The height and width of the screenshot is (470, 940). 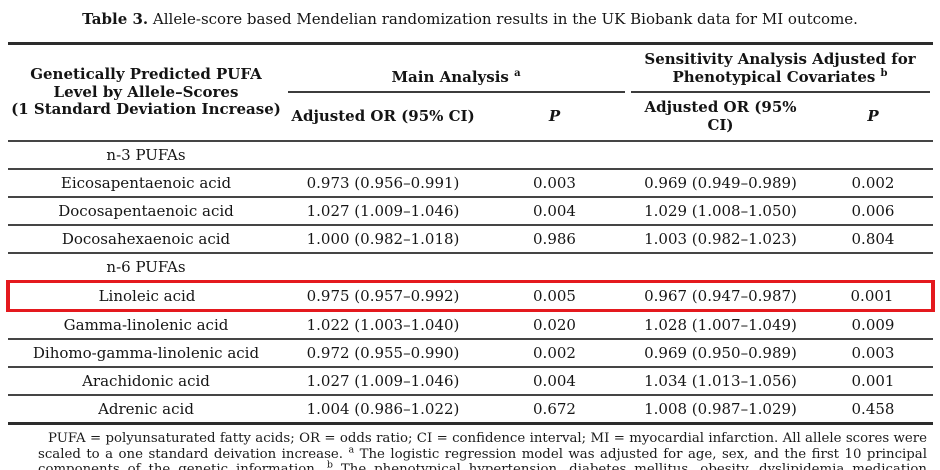 What do you see at coordinates (146, 211) in the screenshot?
I see `pufa-name-cell: Docosapentaenoic acid` at bounding box center [146, 211].